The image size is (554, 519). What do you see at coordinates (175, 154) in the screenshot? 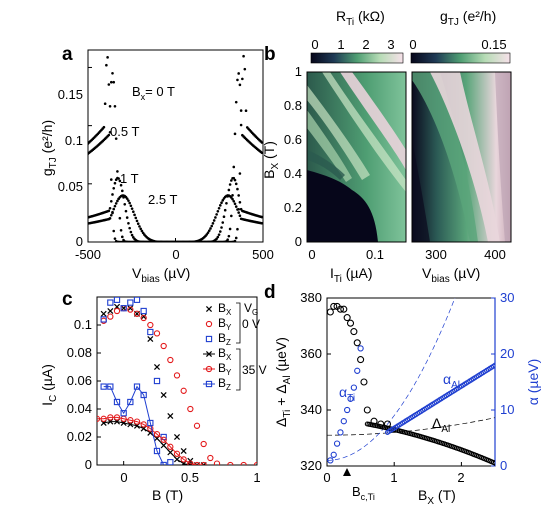
I see `axis-ticks-a` at bounding box center [175, 154].